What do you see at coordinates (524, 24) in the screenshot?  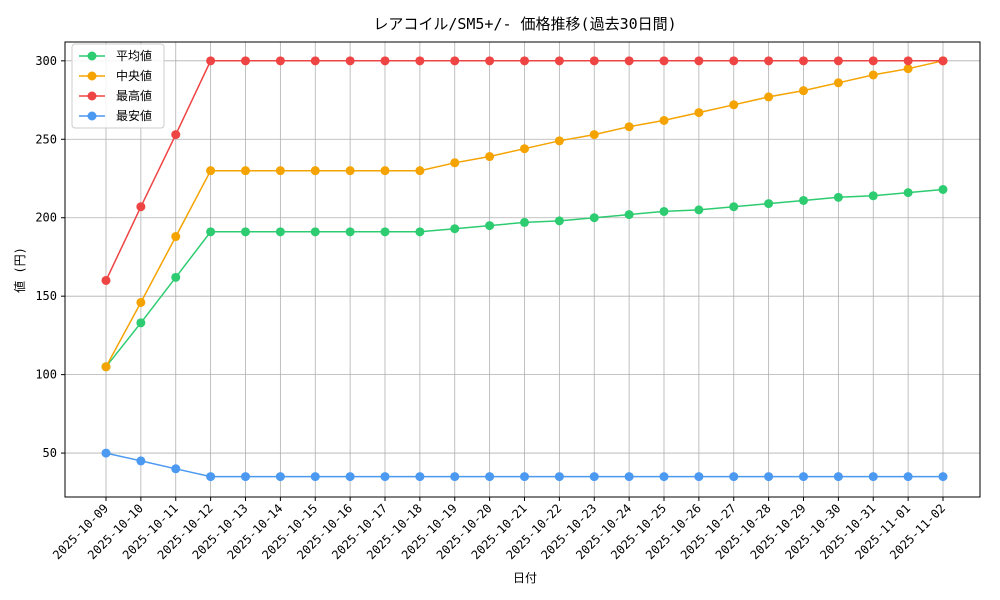 I see `chart-title: レアコイル/SM5+/- 価格推移(過去30日間)` at bounding box center [524, 24].